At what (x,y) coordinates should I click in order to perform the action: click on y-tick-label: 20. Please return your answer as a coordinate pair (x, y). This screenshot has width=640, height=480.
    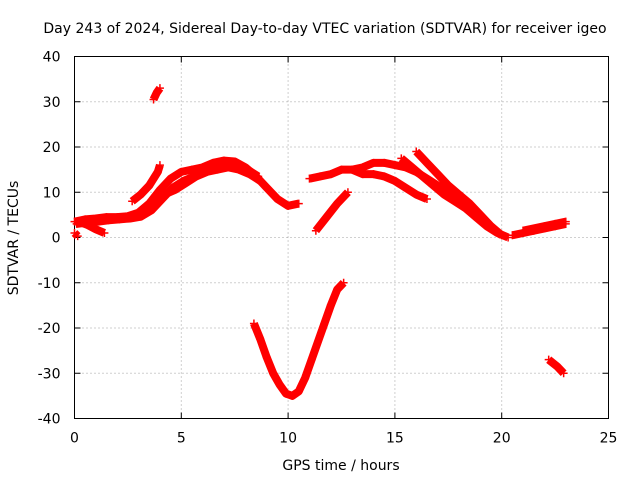
    Looking at the image, I should click on (52, 148).